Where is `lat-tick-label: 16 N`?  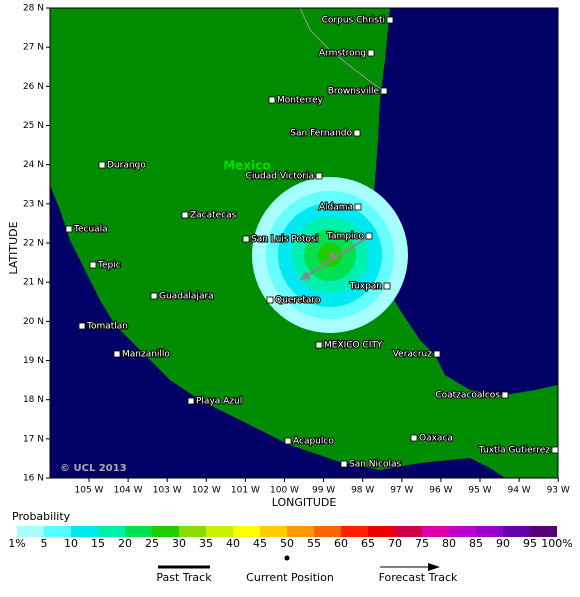 lat-tick-label: 16 N is located at coordinates (33, 479).